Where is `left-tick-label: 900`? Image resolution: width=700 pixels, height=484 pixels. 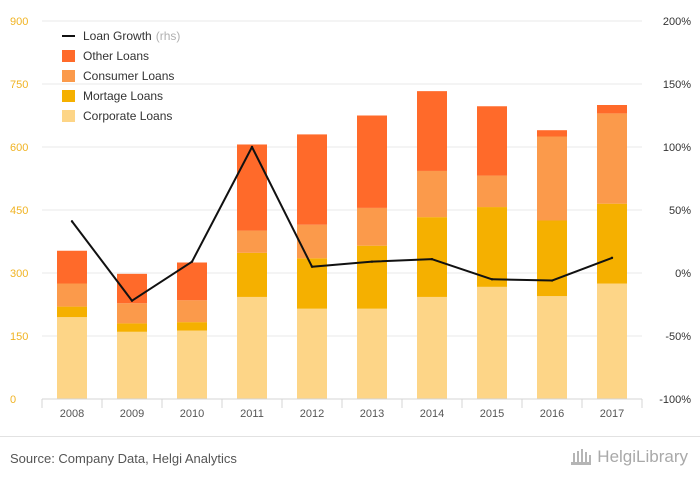
left-tick-label: 900 is located at coordinates (19, 22).